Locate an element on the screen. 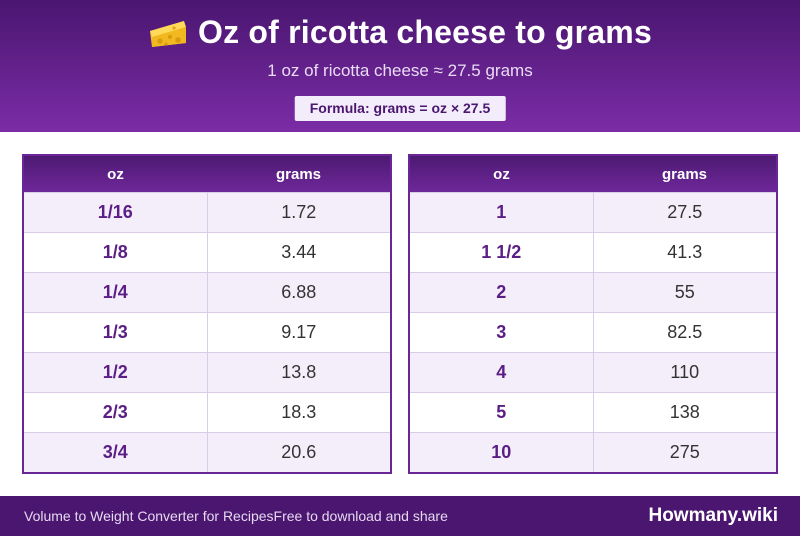 Image resolution: width=800 pixels, height=536 pixels. cheese-icon is located at coordinates (168, 33).